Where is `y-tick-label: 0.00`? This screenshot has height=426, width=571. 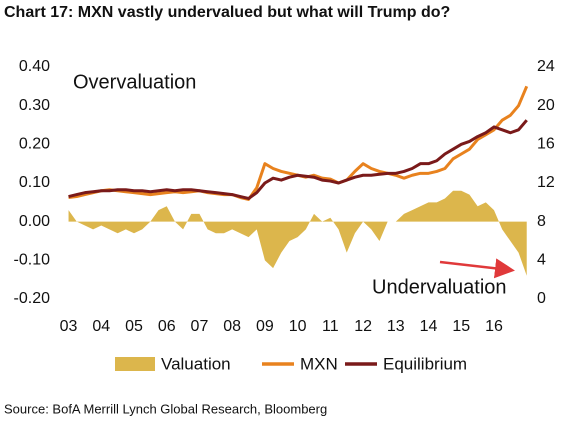 y-tick-label: 0.00 is located at coordinates (34, 221).